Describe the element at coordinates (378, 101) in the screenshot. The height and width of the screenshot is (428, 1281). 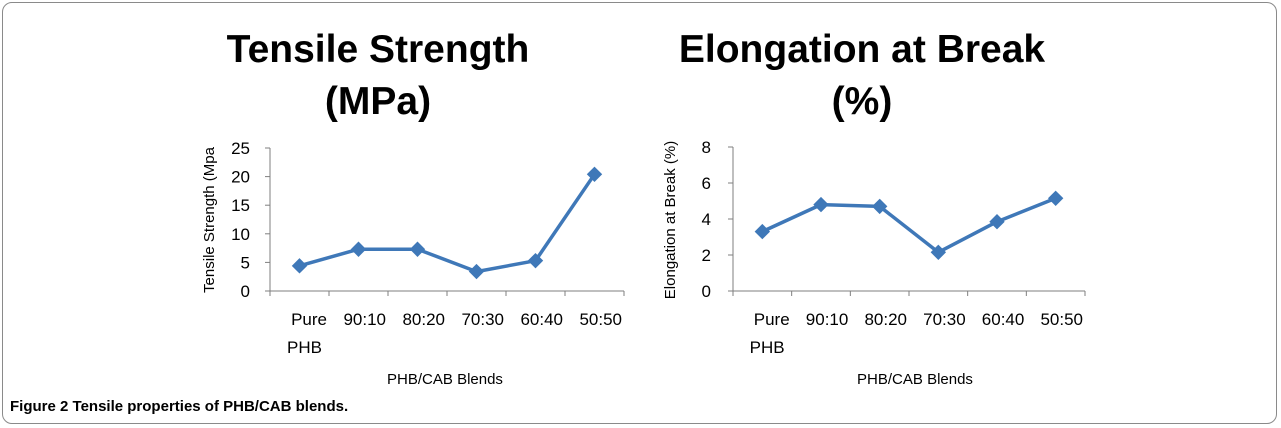
I see `chart-title-line: (MPa)` at that location.